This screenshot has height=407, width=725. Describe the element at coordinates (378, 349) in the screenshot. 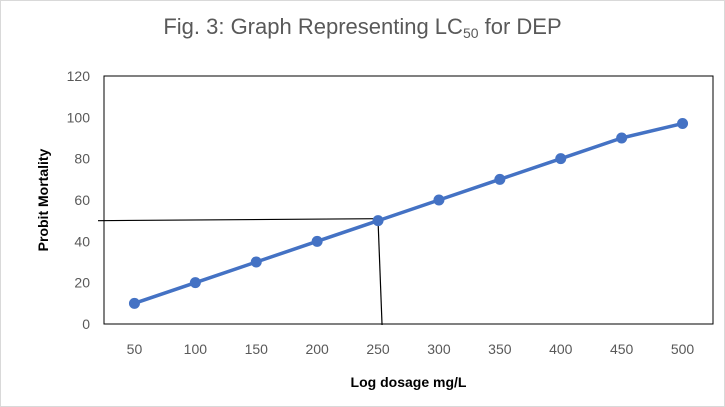

I see `x-tick-label: 250` at that location.